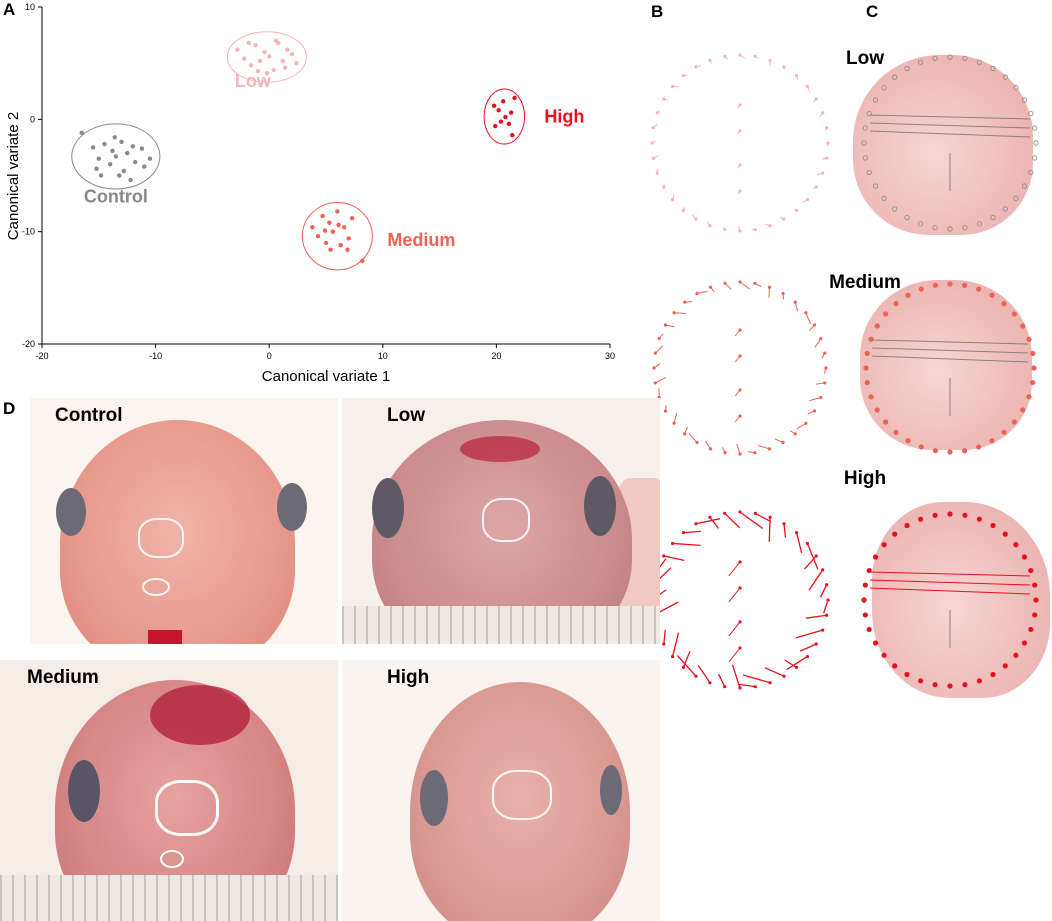 The height and width of the screenshot is (921, 1052). Describe the element at coordinates (657, 11) in the screenshot. I see `panel-letter-b: B` at that location.